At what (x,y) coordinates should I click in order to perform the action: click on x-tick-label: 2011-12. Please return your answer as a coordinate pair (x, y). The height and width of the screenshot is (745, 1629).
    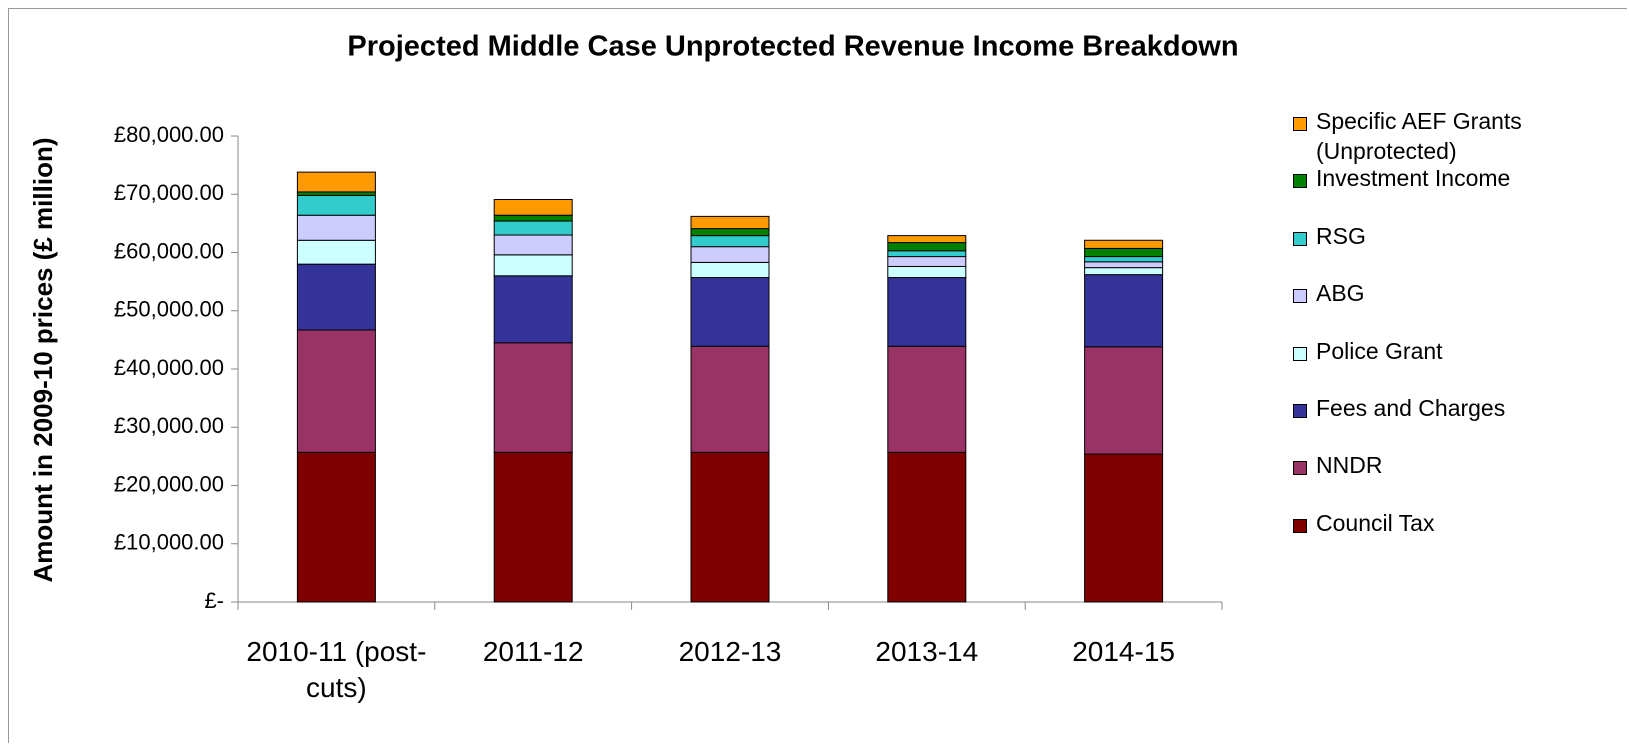
    Looking at the image, I should click on (533, 651).